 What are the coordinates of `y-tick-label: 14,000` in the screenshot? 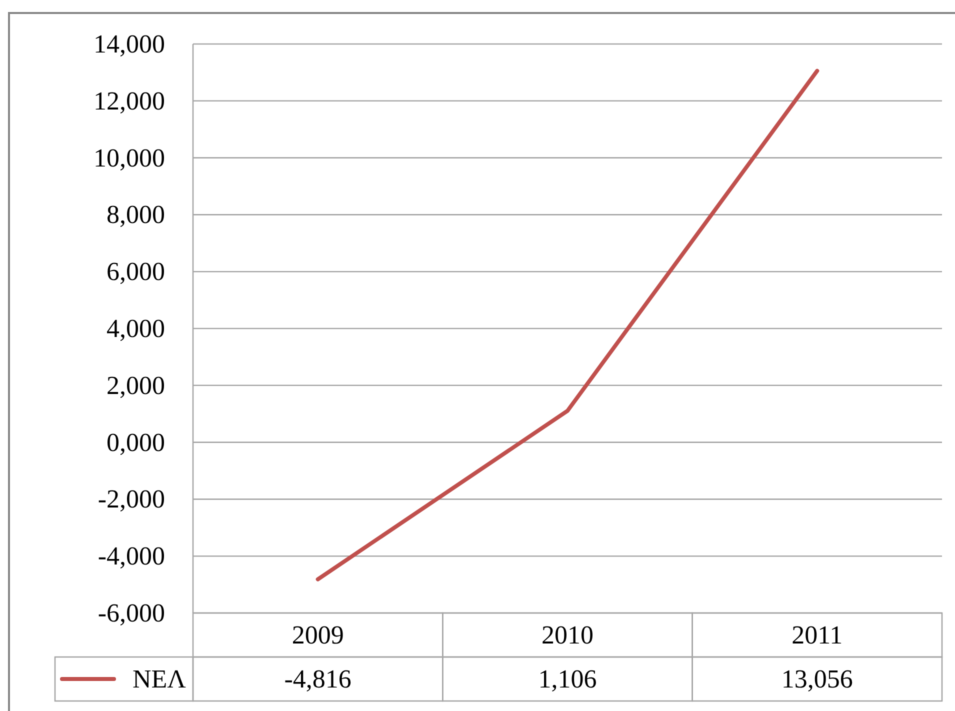 It's located at (129, 44).